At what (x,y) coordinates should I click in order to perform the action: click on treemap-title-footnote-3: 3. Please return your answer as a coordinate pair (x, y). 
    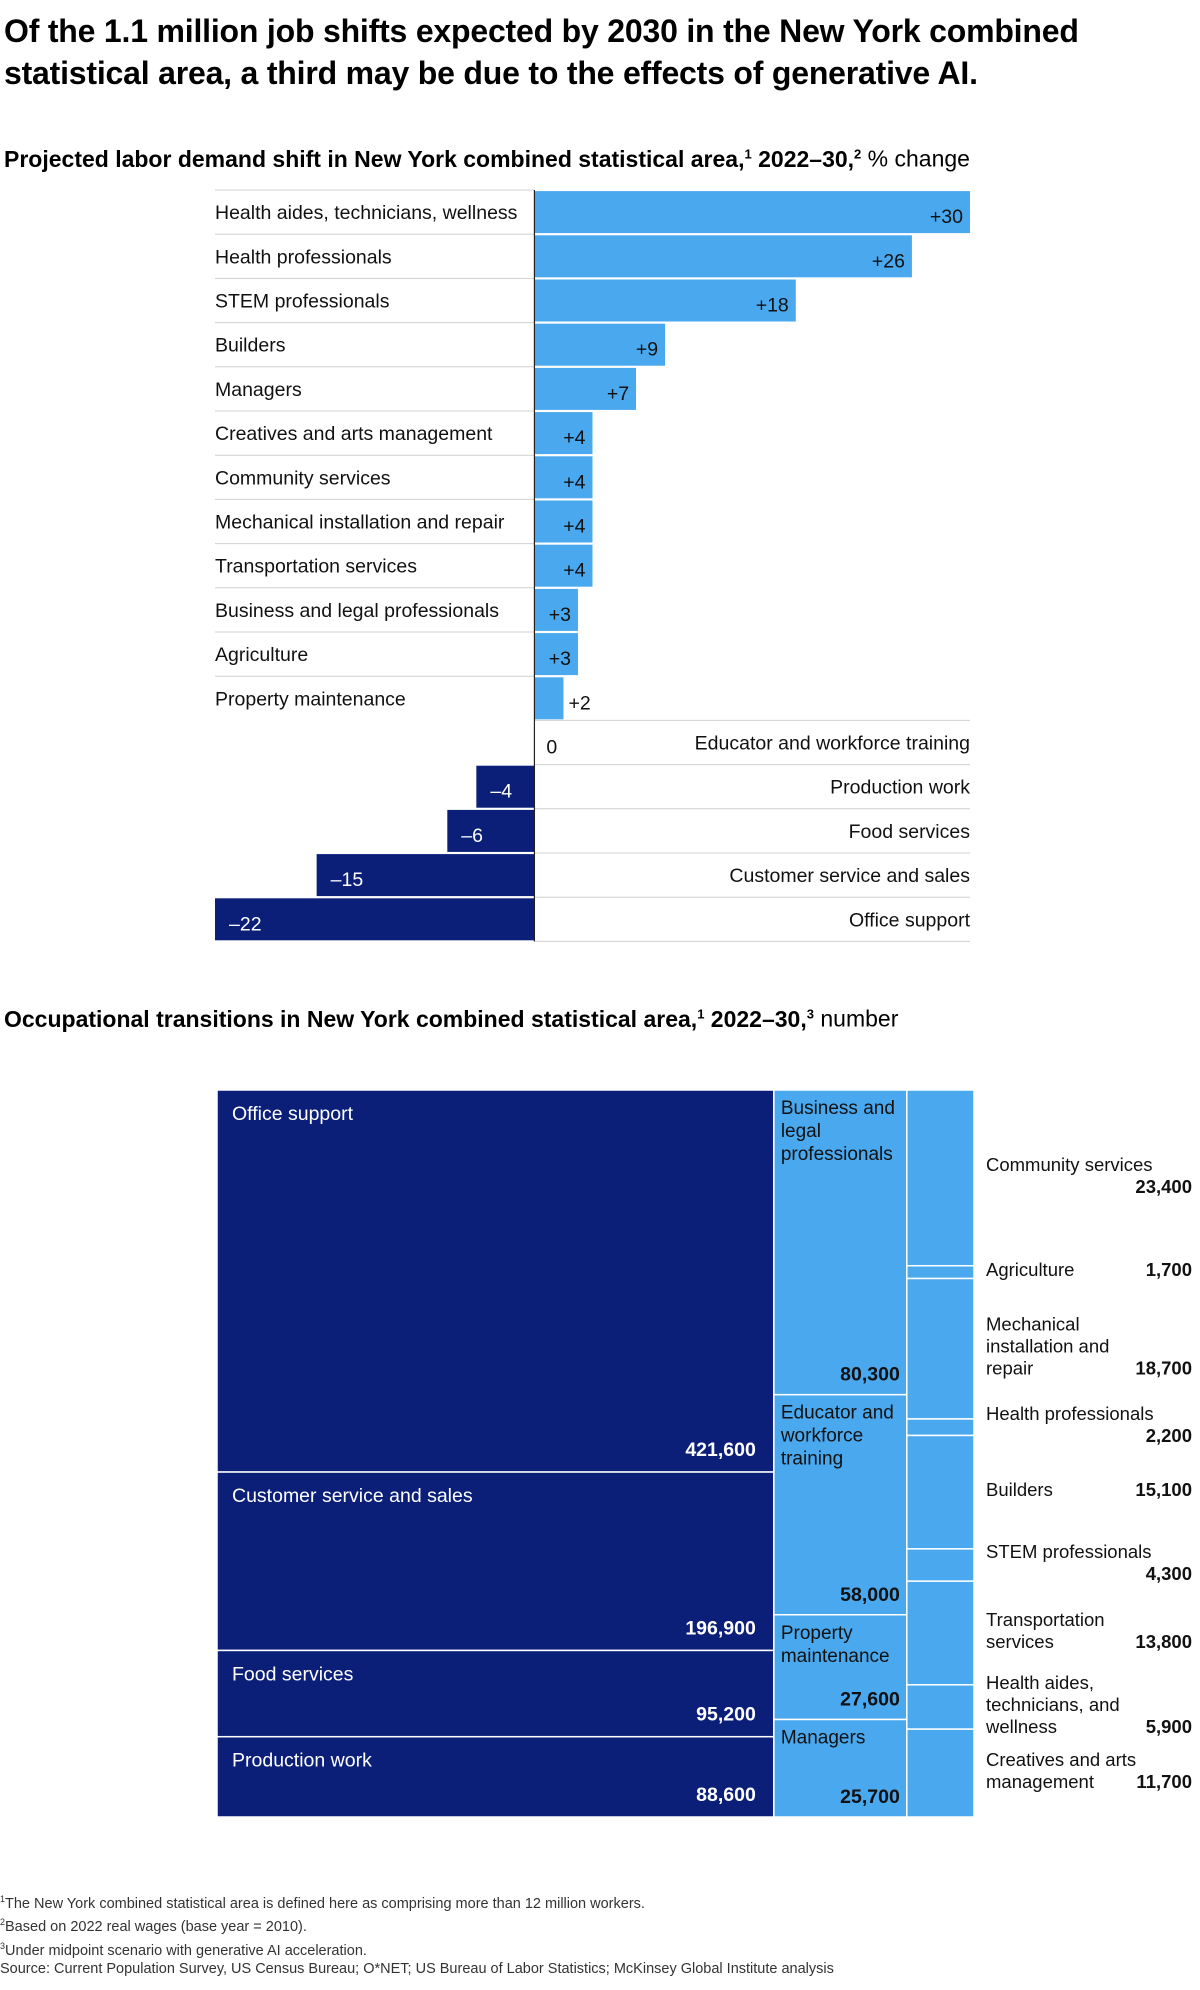
    Looking at the image, I should click on (810, 1013).